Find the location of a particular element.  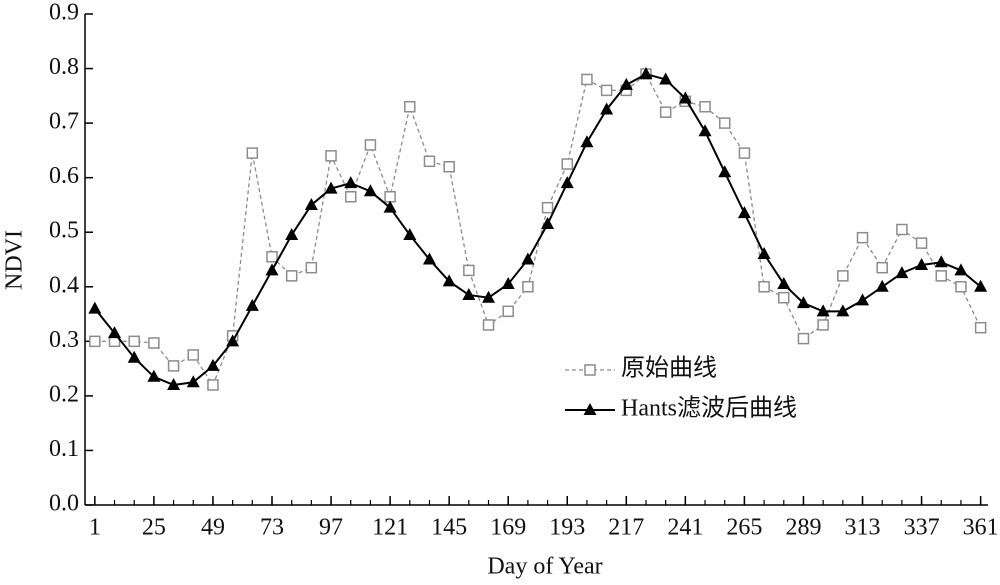

x-tick-label: 121 is located at coordinates (390, 528).